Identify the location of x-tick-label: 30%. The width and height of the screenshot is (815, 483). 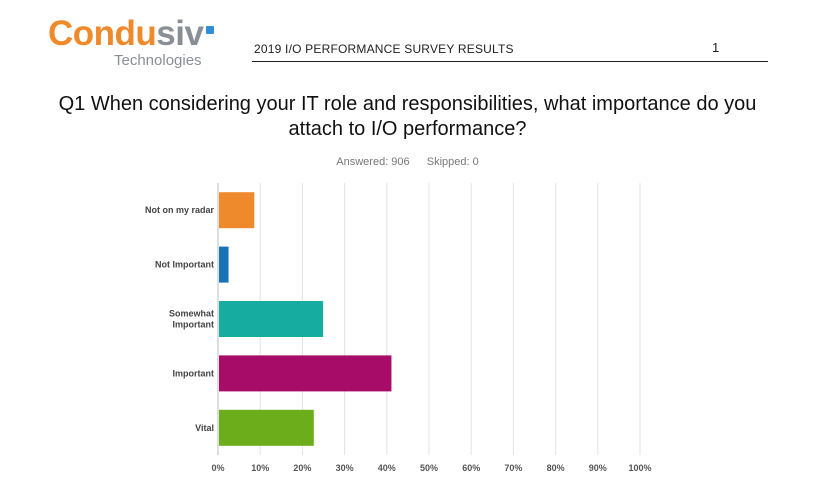
(345, 468).